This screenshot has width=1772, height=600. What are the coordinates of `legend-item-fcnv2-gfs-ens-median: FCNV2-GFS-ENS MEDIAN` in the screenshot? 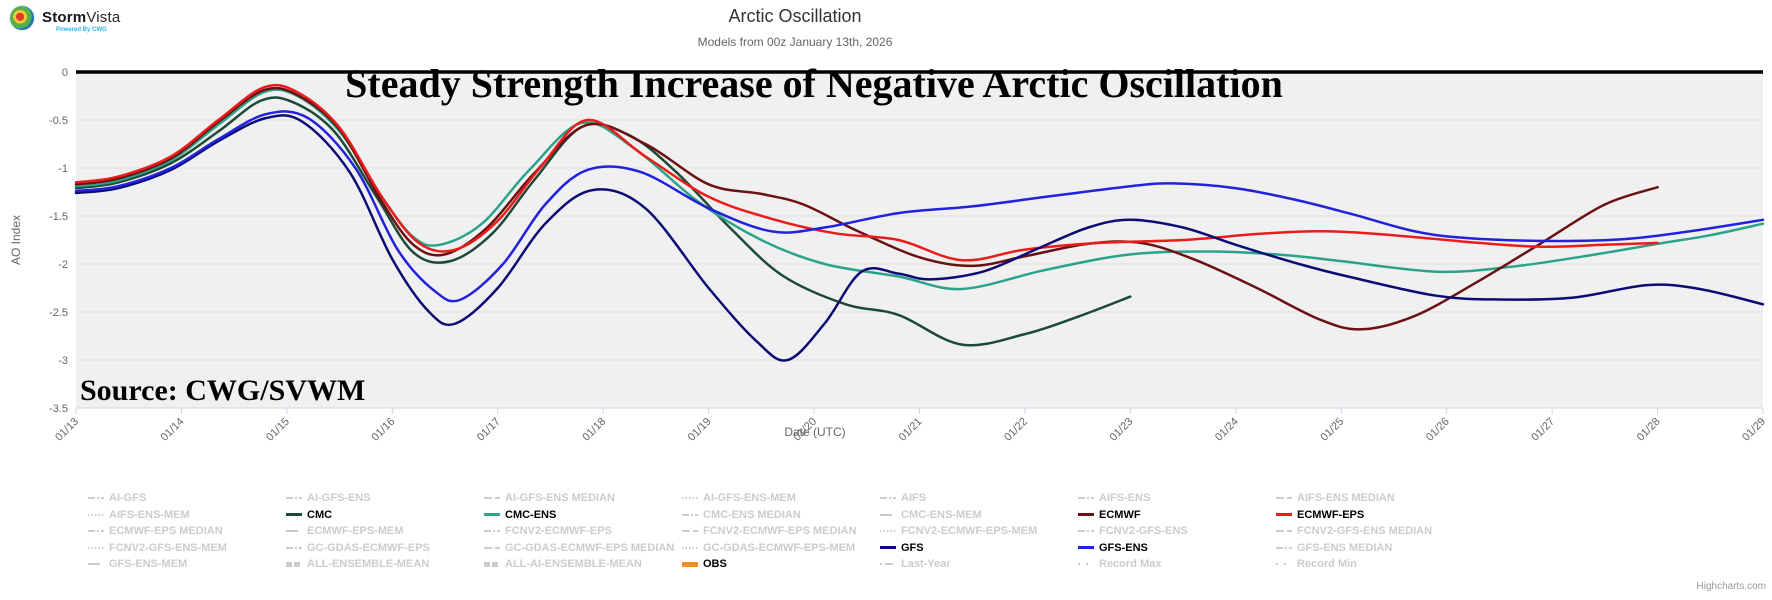 It's located at (1375, 531).